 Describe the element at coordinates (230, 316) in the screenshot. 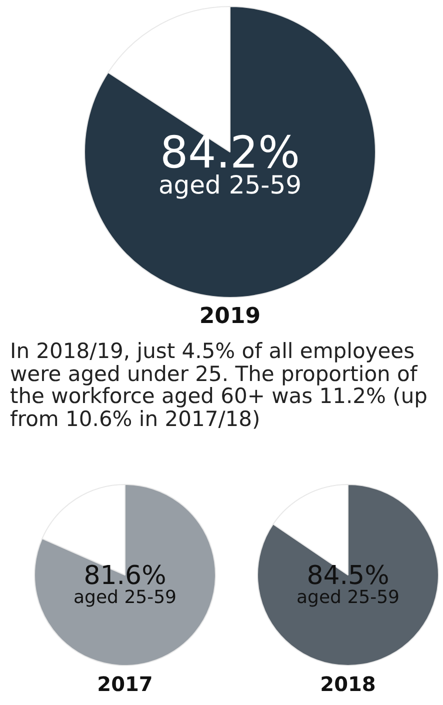

I see `text: 2019` at that location.